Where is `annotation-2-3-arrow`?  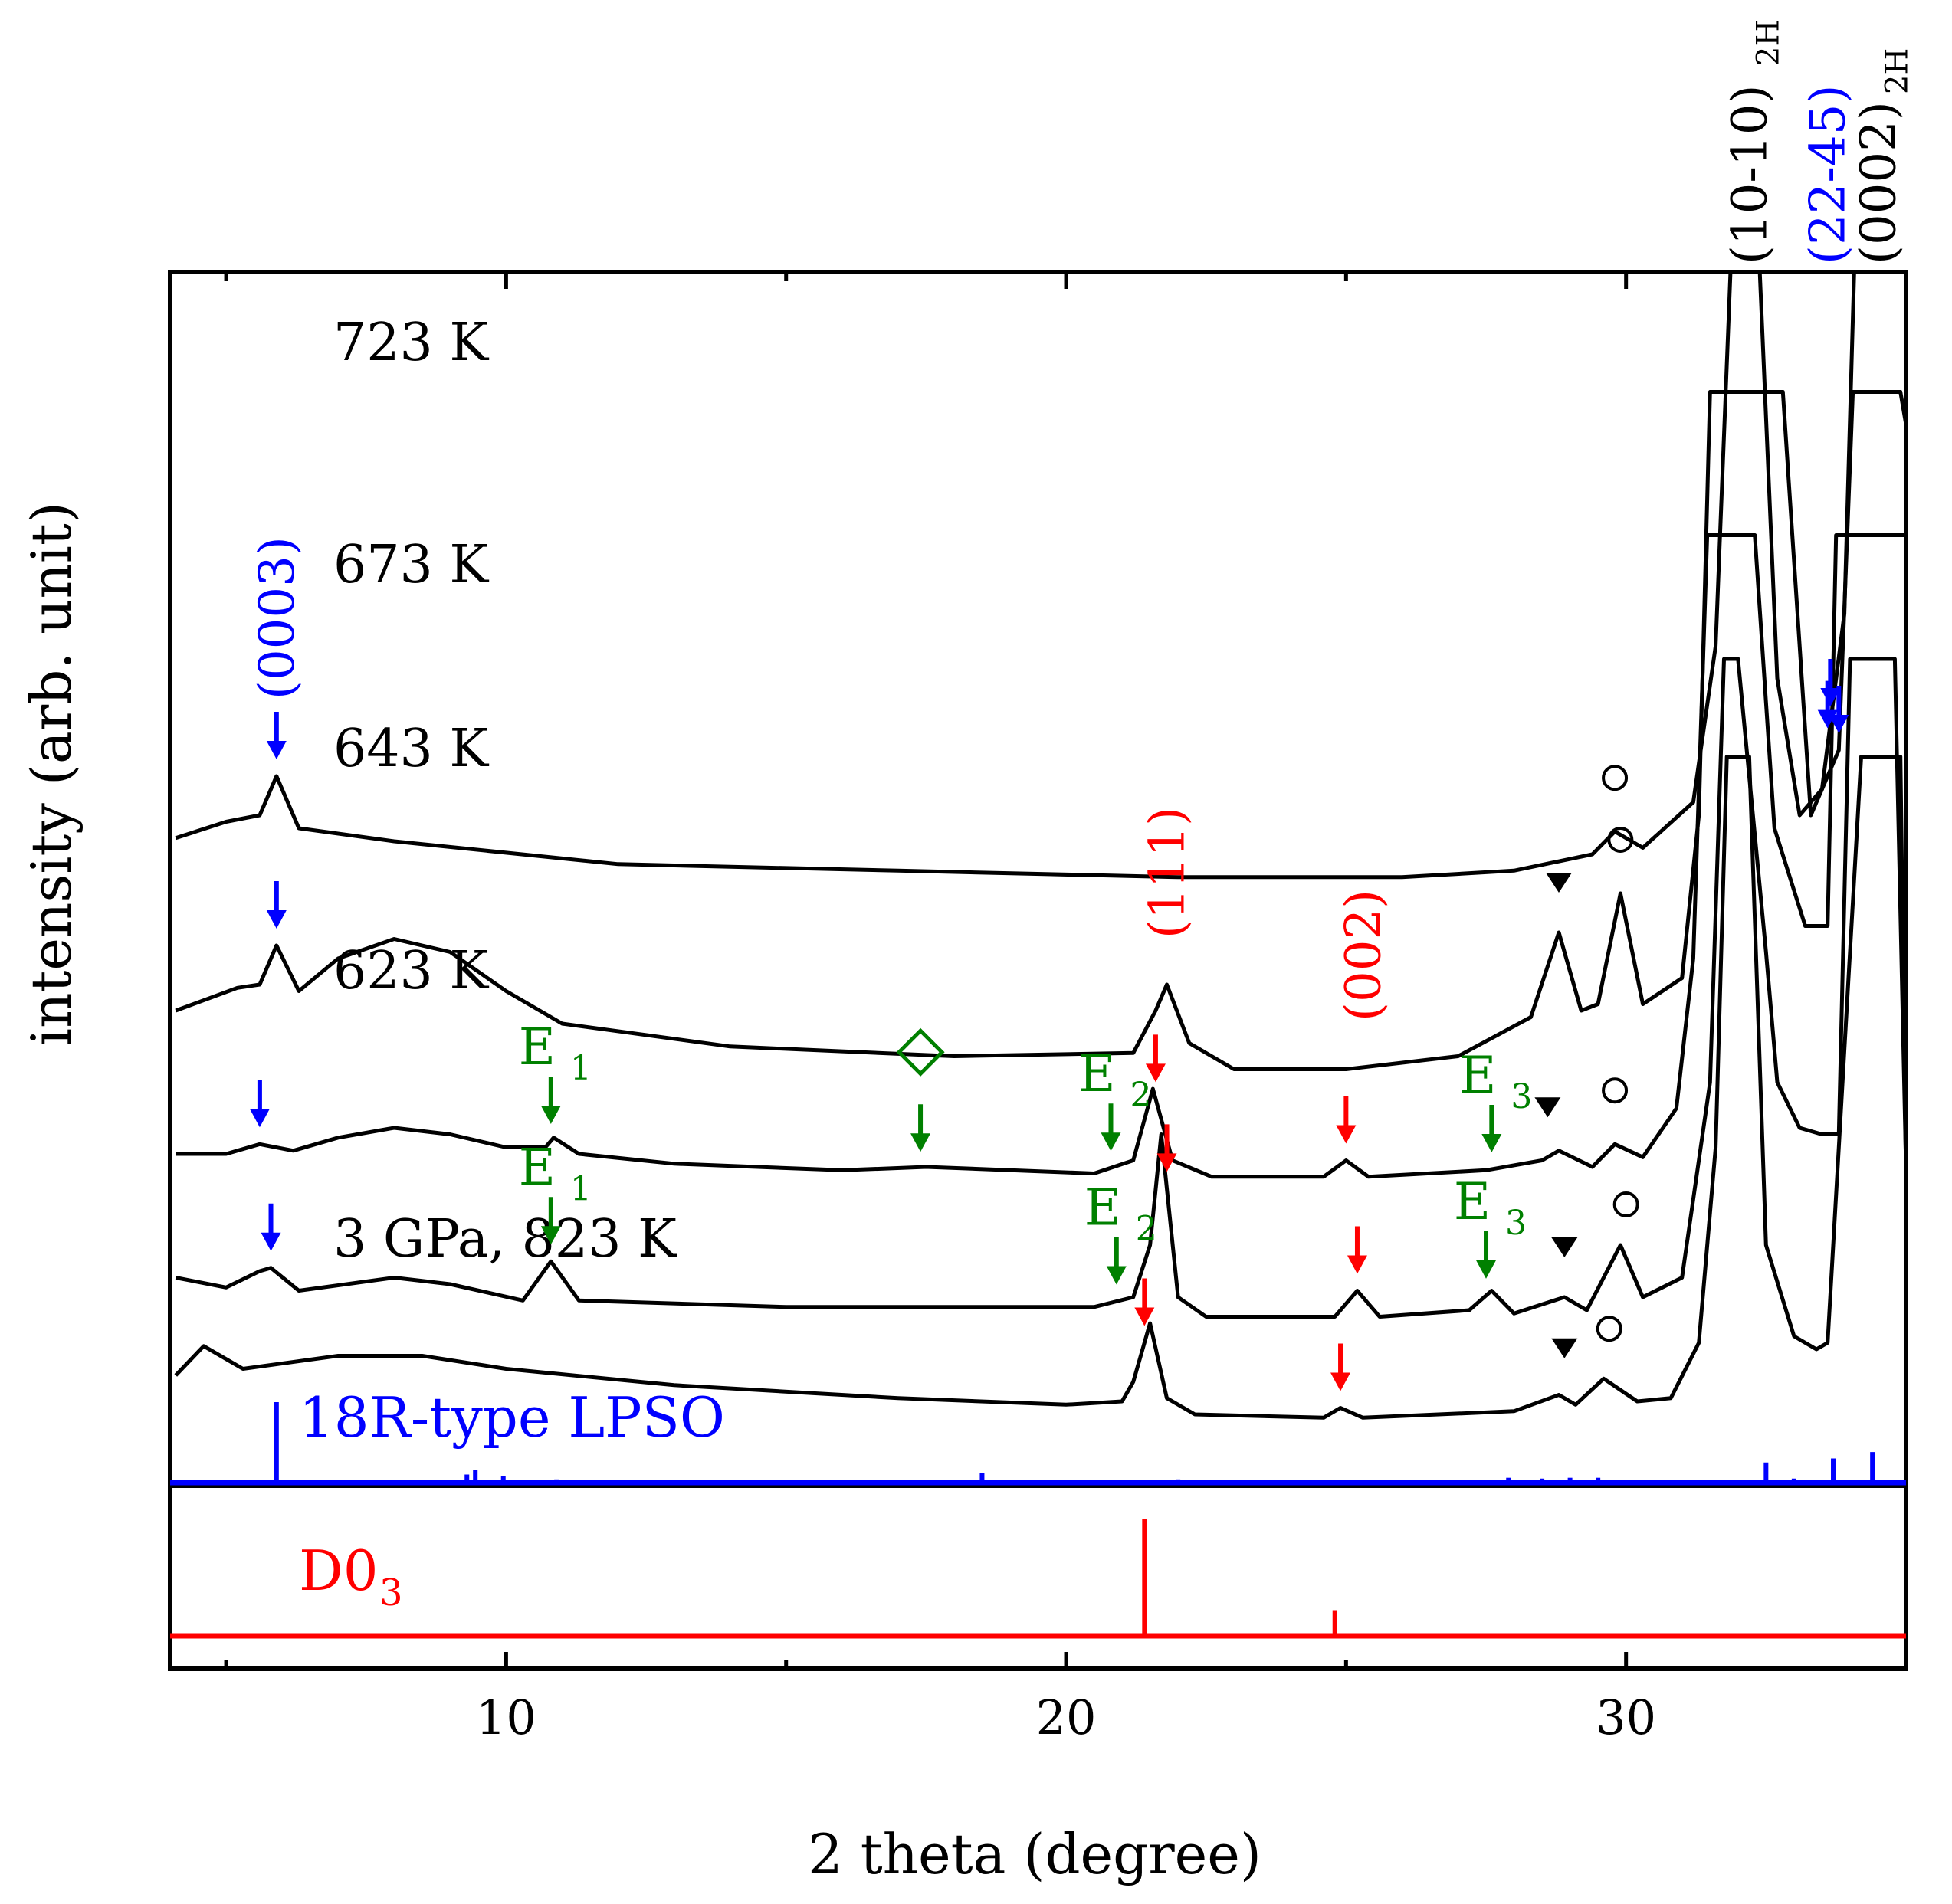
annotation-2-3-arrow is located at coordinates (1111, 1127).